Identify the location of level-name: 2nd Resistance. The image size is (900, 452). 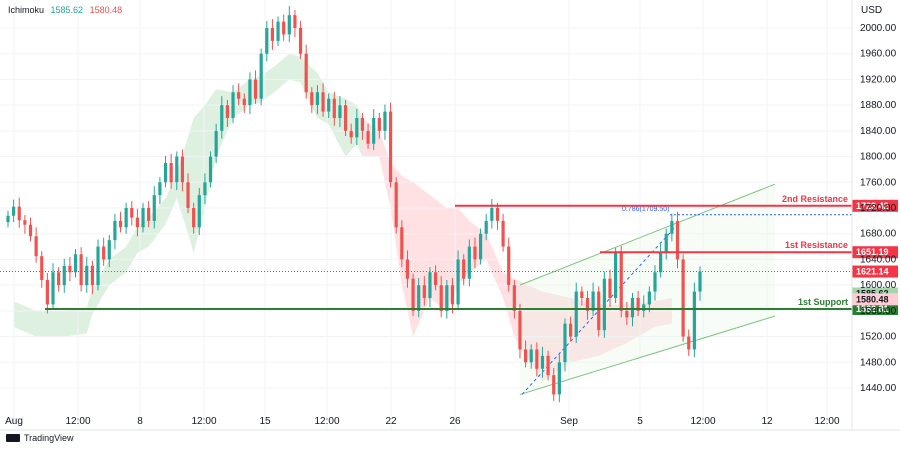
(815, 199).